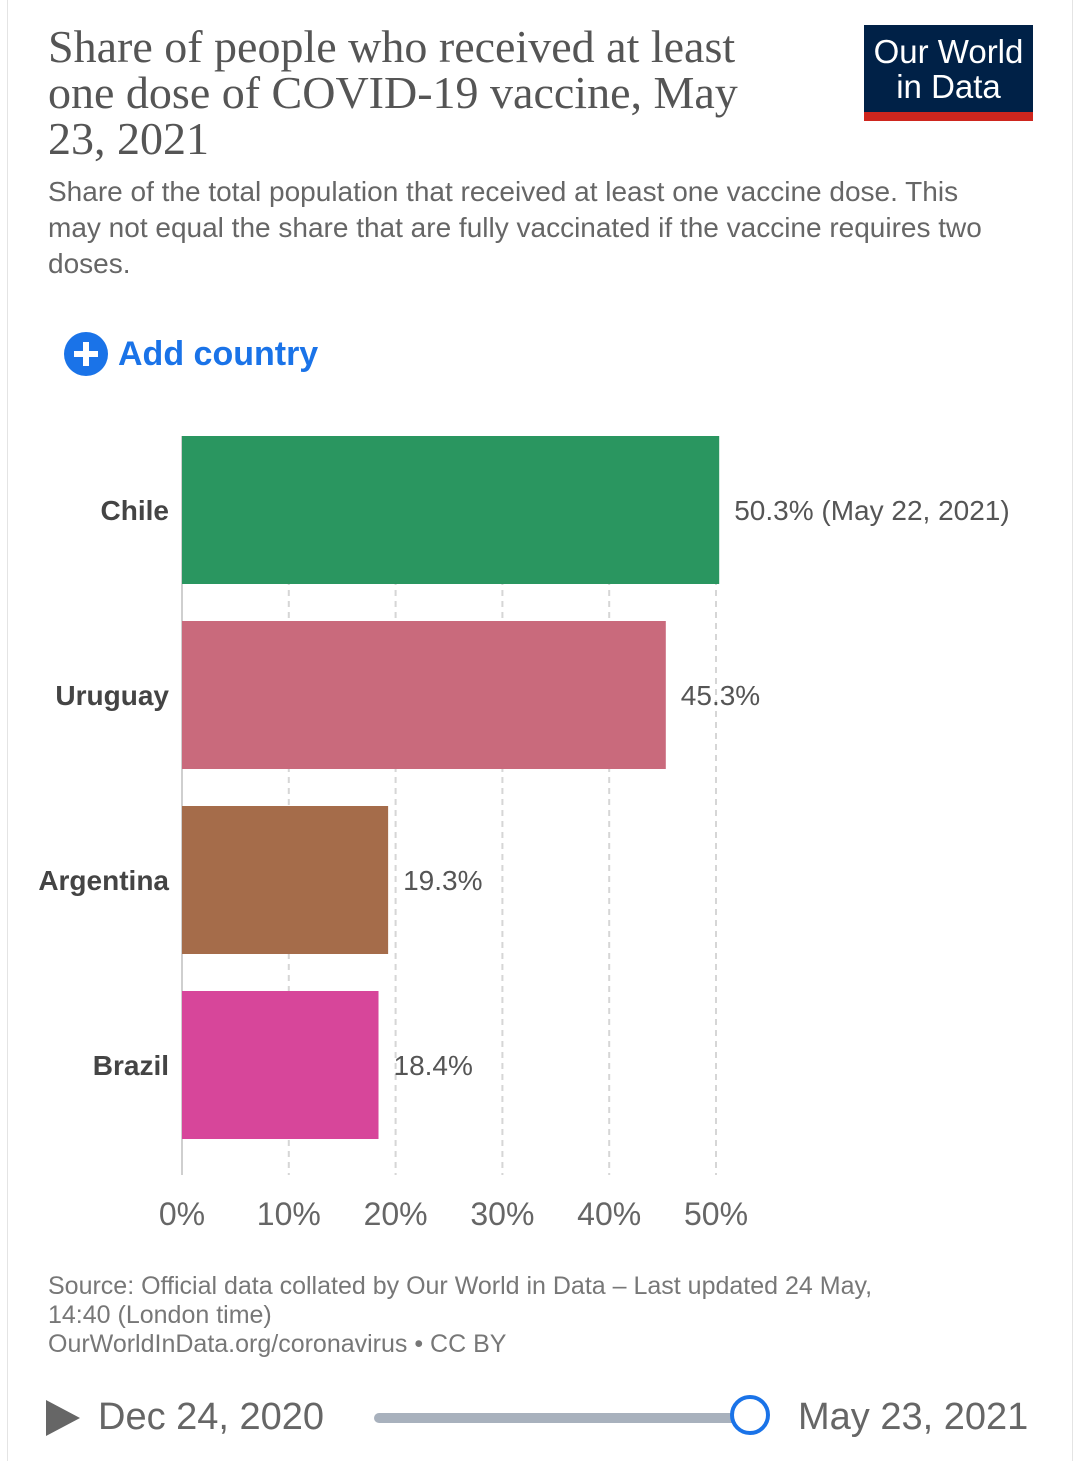  What do you see at coordinates (218, 353) in the screenshot?
I see `add-country-label: Add country` at bounding box center [218, 353].